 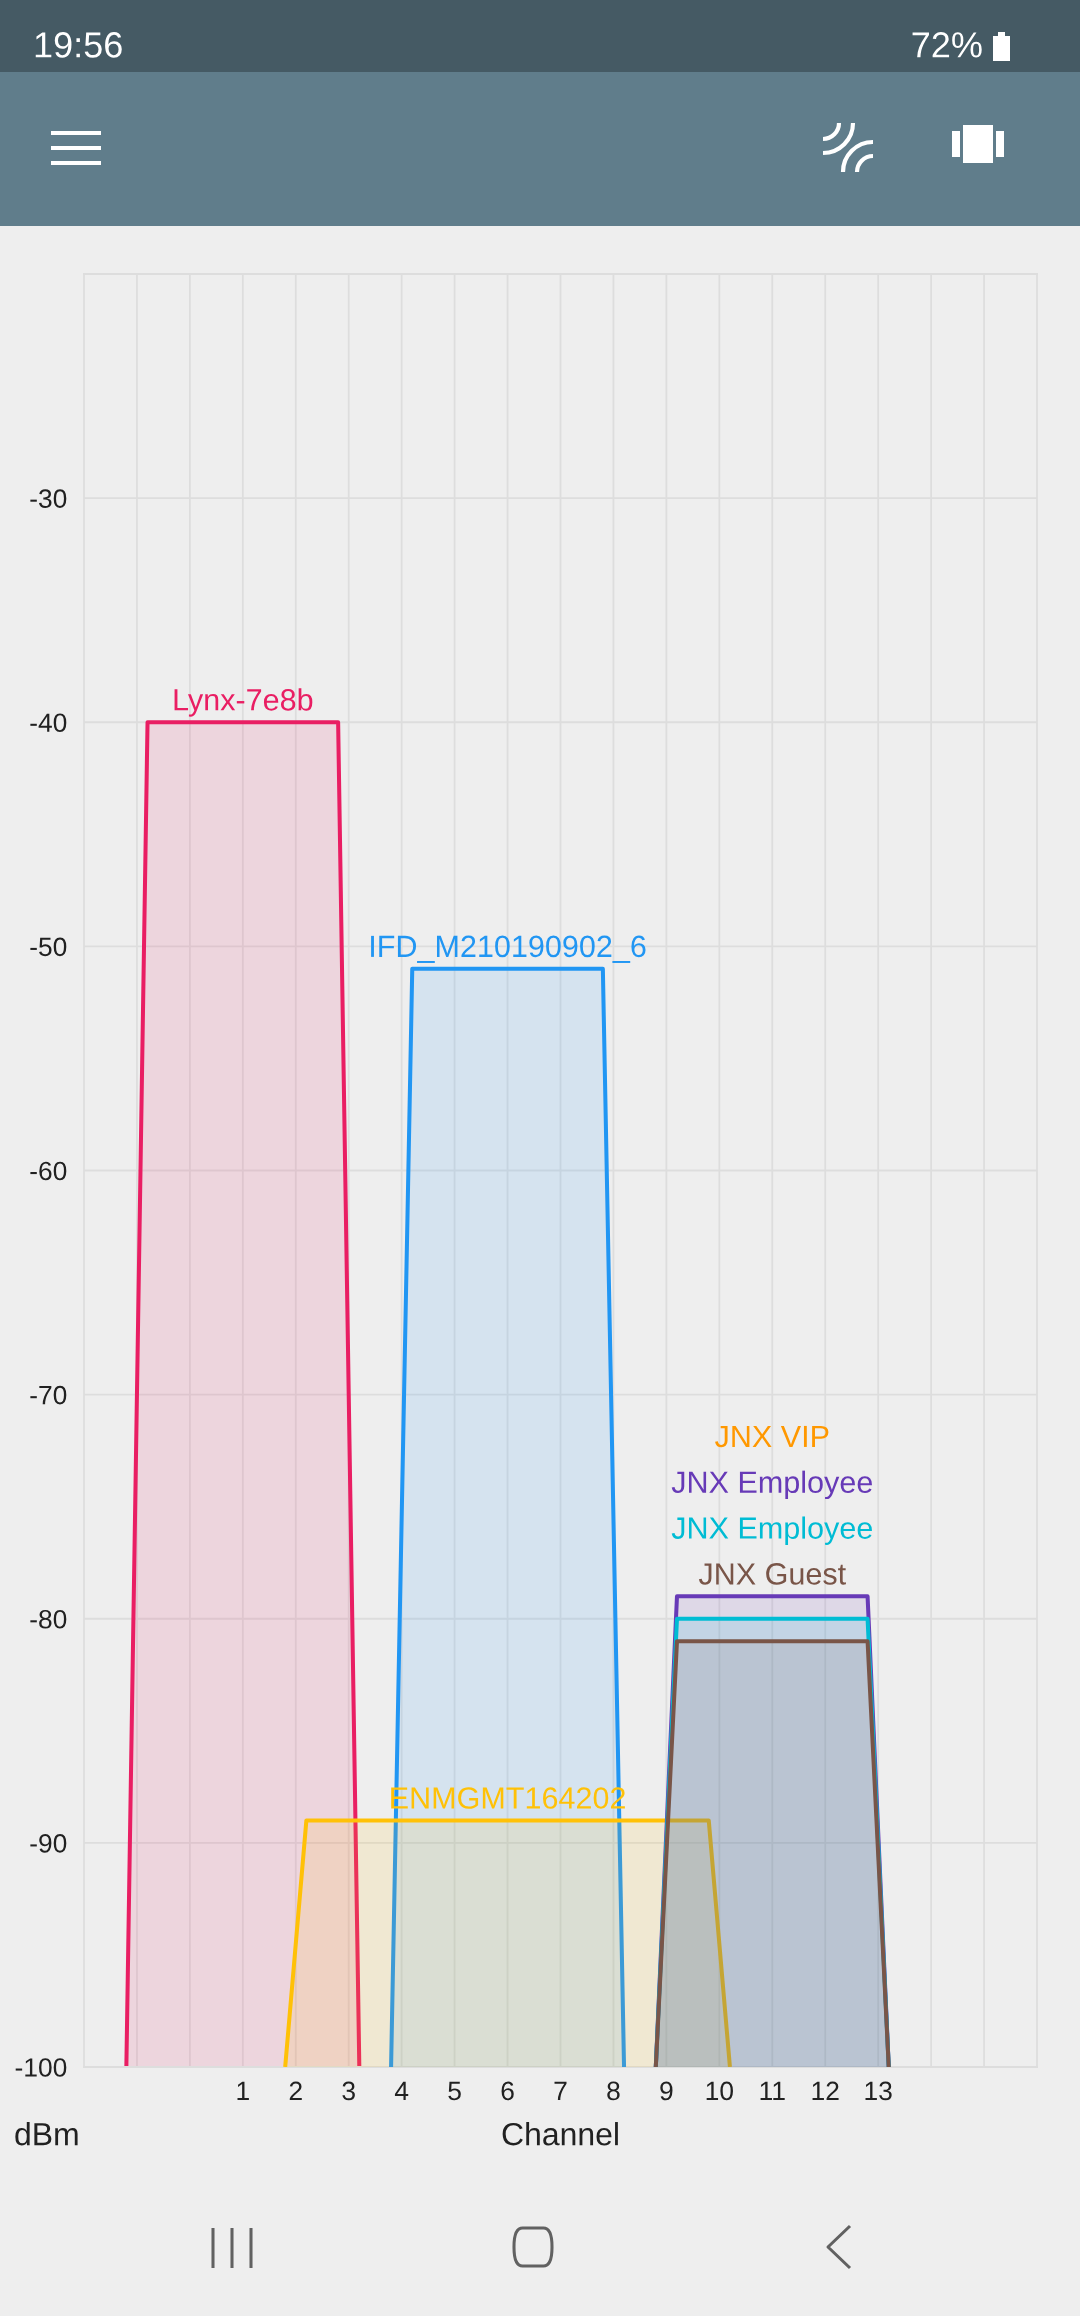 What do you see at coordinates (243, 702) in the screenshot?
I see `series-label: Lynx-7e8b` at bounding box center [243, 702].